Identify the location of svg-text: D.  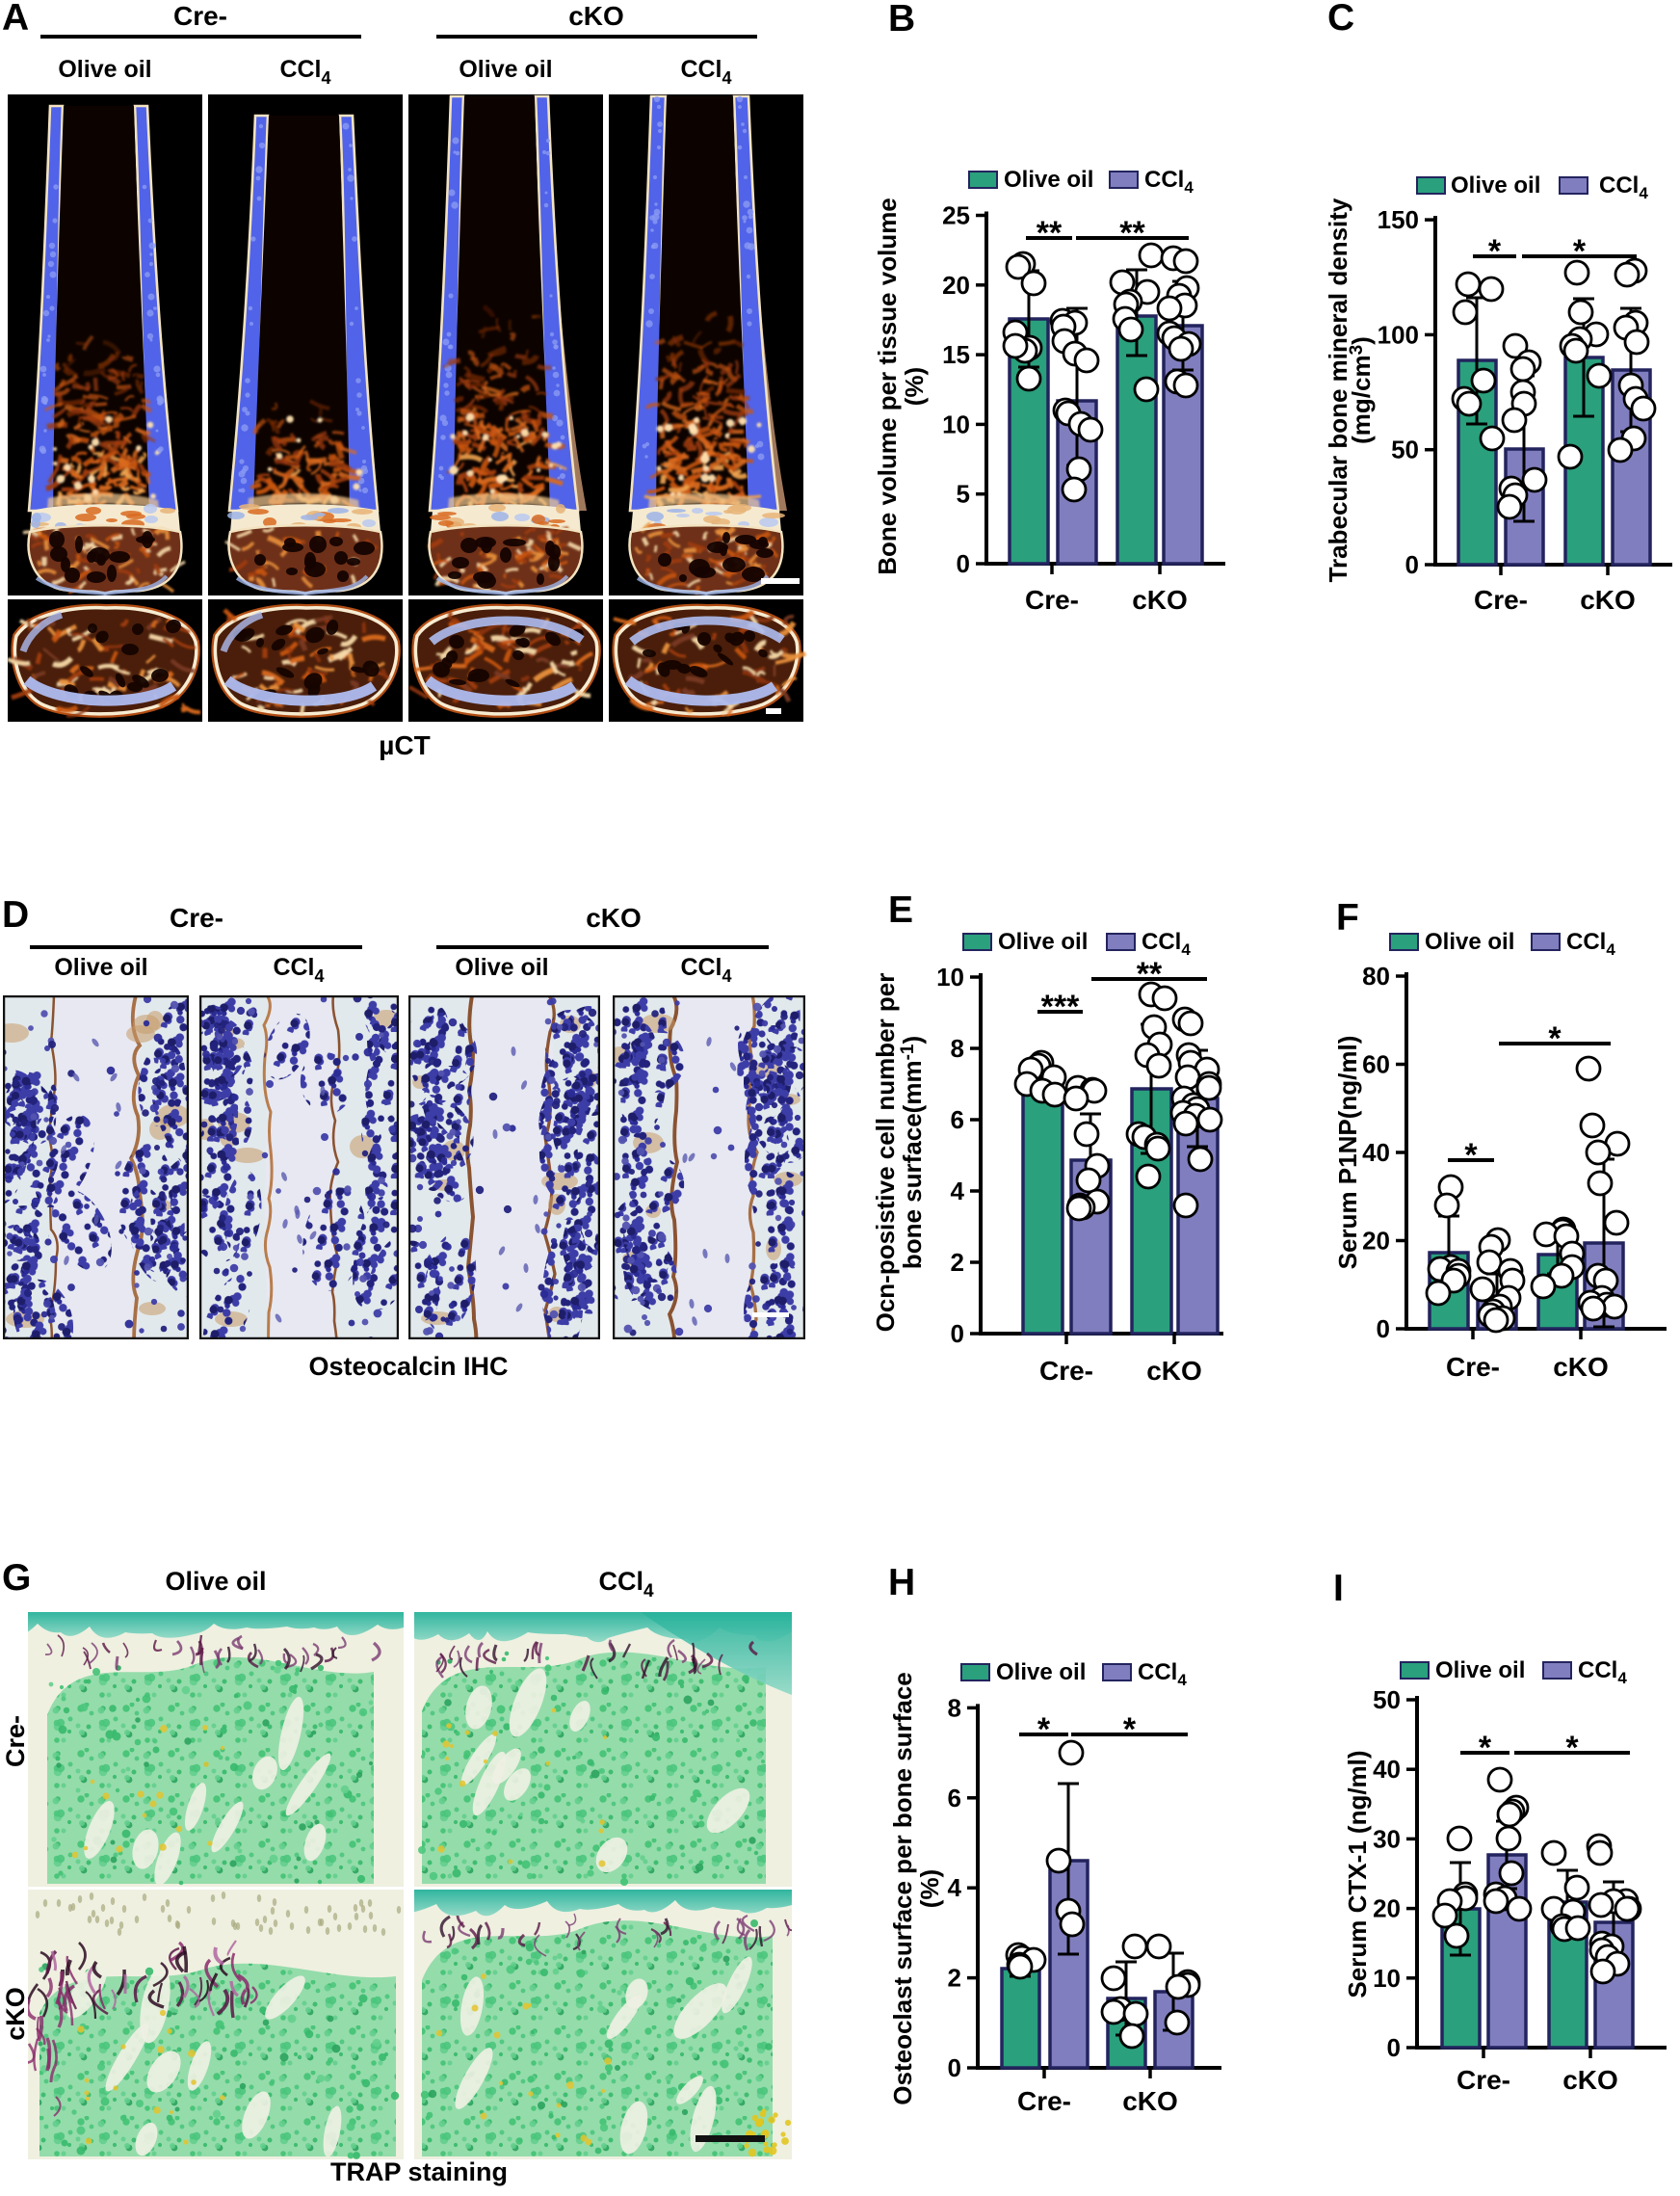
(16, 915).